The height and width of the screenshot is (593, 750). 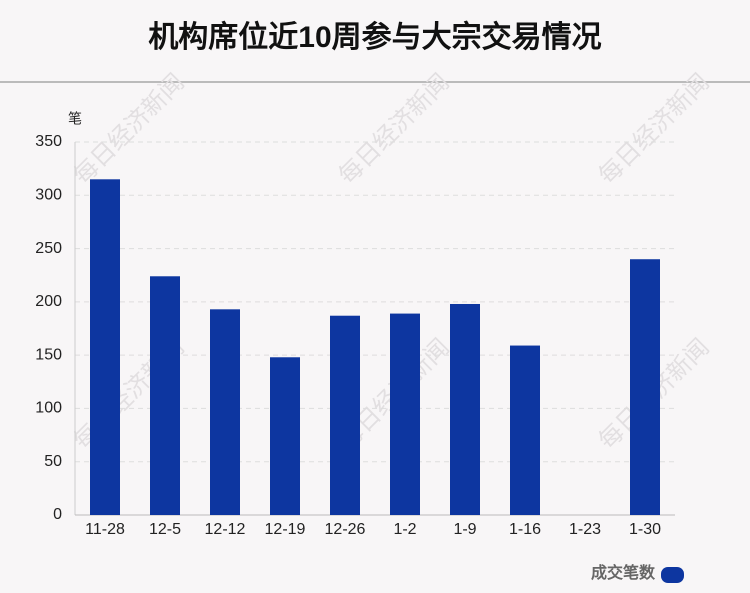 What do you see at coordinates (165, 529) in the screenshot?
I see `x-tick-label: 12-5` at bounding box center [165, 529].